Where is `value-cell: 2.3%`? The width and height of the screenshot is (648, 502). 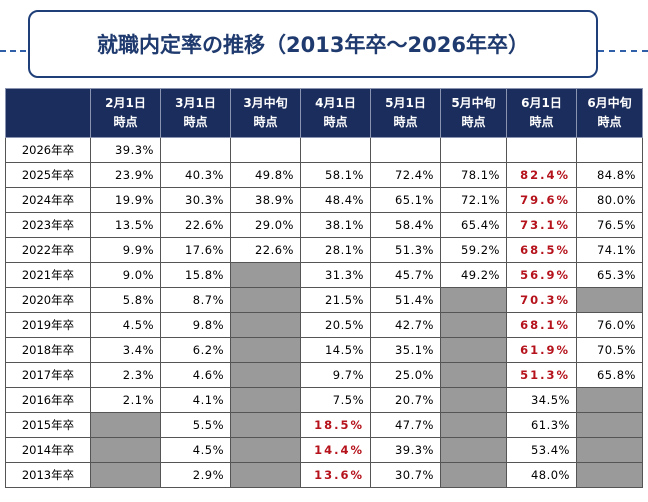
value-cell: 2.3% is located at coordinates (125, 375).